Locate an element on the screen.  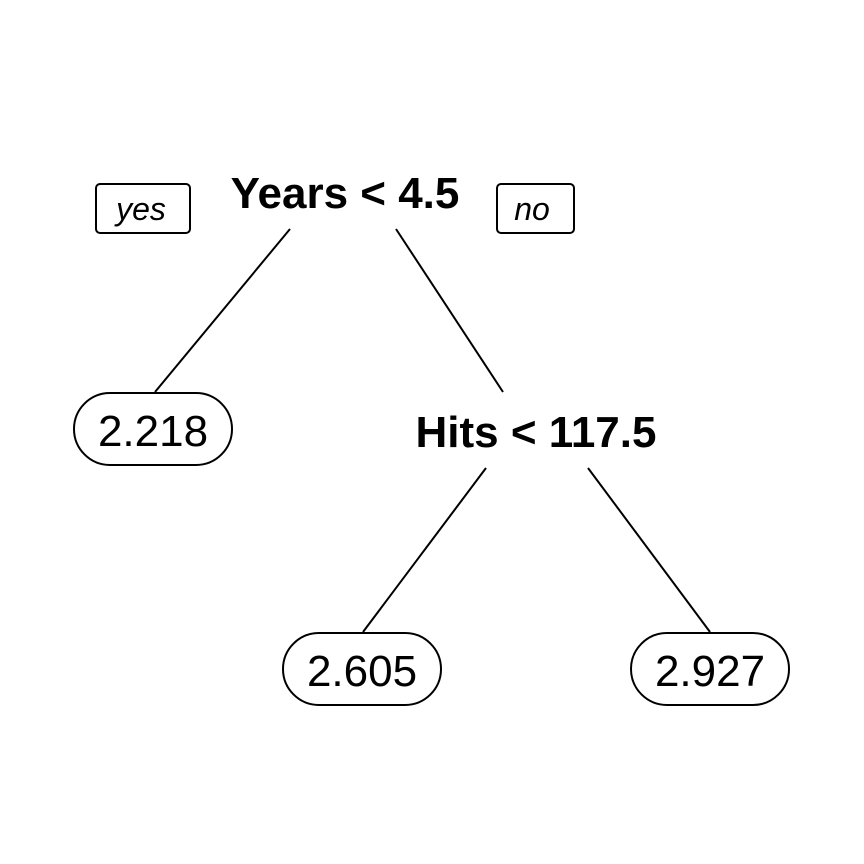
edge-hits-right is located at coordinates (649, 550).